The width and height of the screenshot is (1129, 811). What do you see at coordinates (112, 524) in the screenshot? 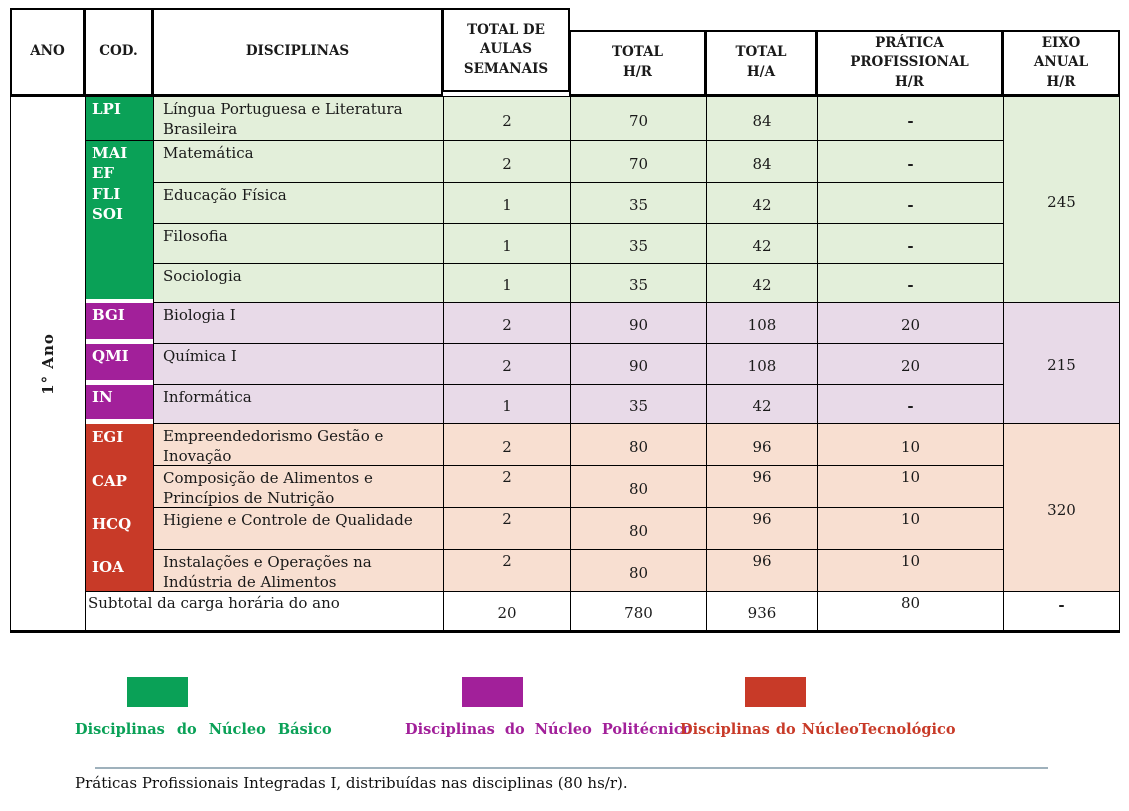
I see `code-label: HCQ` at bounding box center [112, 524].